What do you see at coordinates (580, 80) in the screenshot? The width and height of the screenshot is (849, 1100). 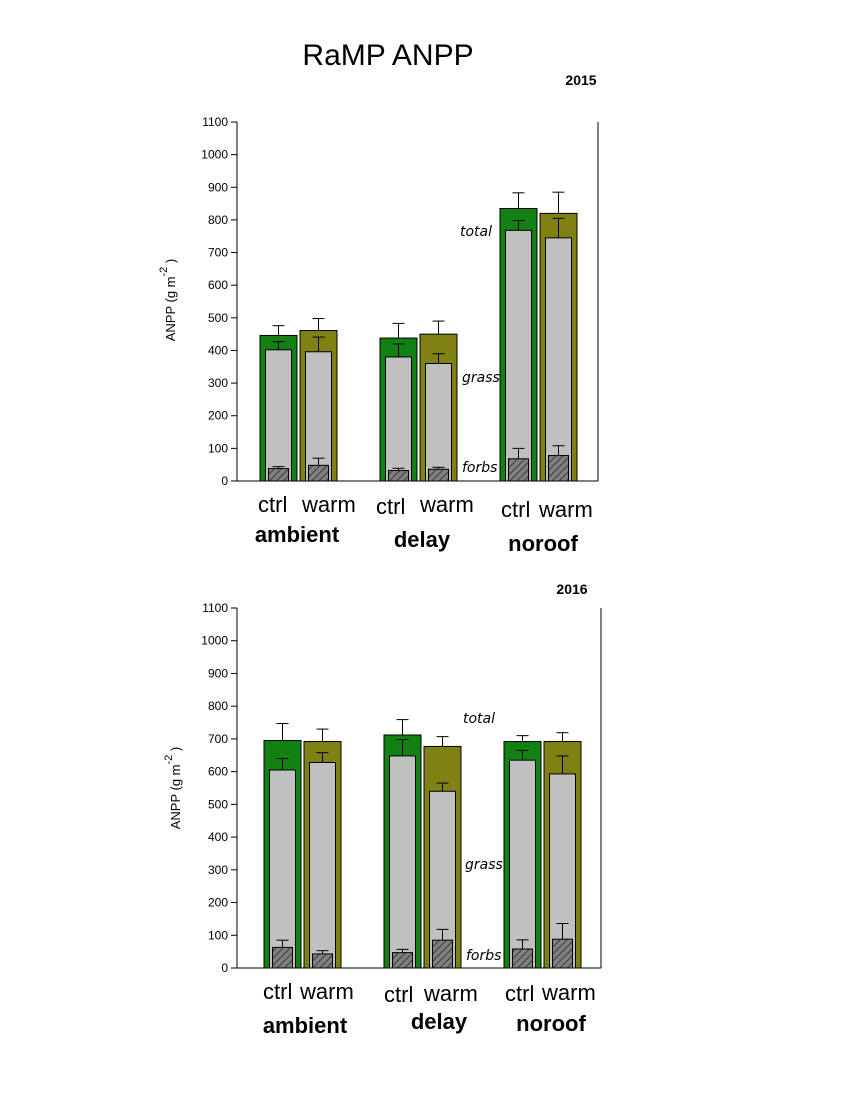 I see `year-label: 2015` at bounding box center [580, 80].